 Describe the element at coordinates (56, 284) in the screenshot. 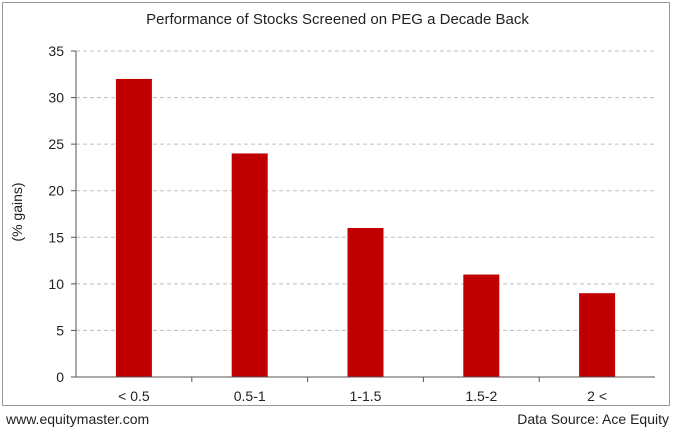

I see `y-tick-label: 10` at that location.